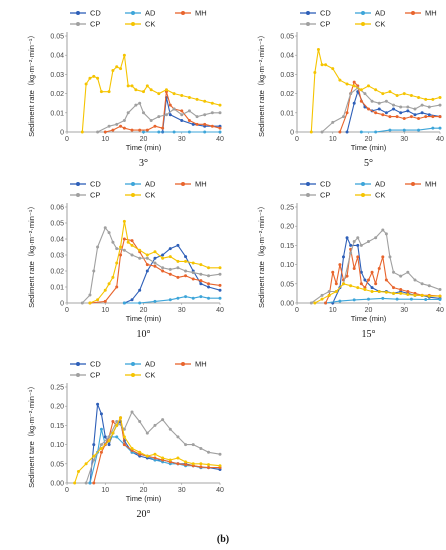 This screenshot has height=550, width=446. I want to click on y-tick-label: 0.06, so click(57, 208).